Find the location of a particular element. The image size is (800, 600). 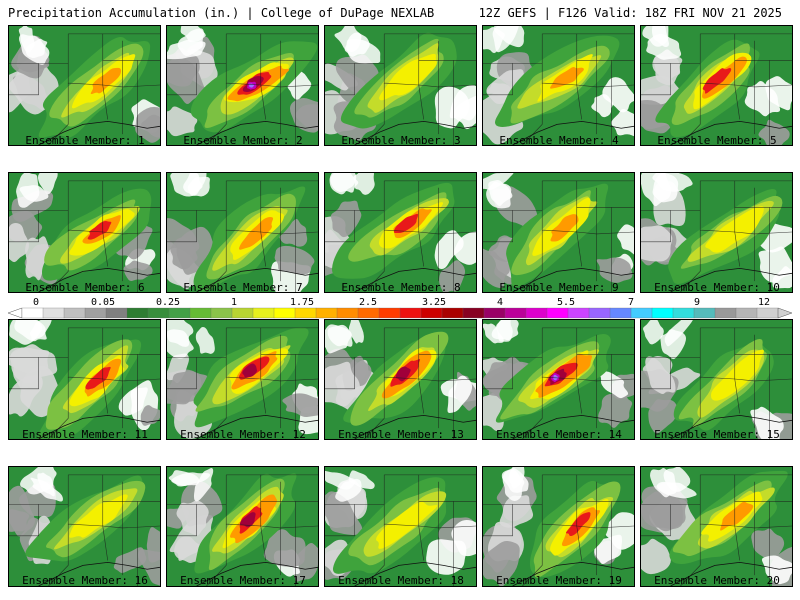

ensemble-member-label: Ensemble Member: 4 is located at coordinates (559, 140).